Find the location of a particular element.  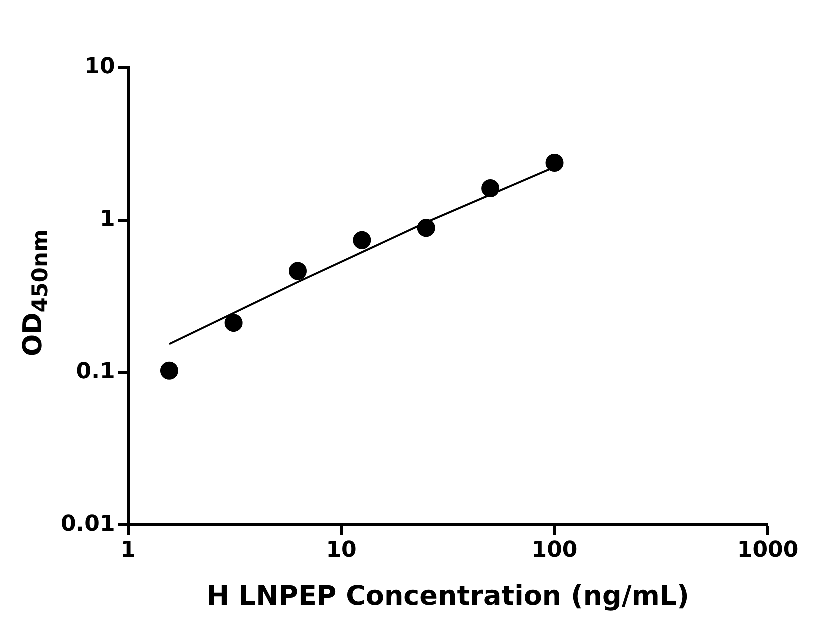

x-tick-label: 1000 is located at coordinates (768, 551).